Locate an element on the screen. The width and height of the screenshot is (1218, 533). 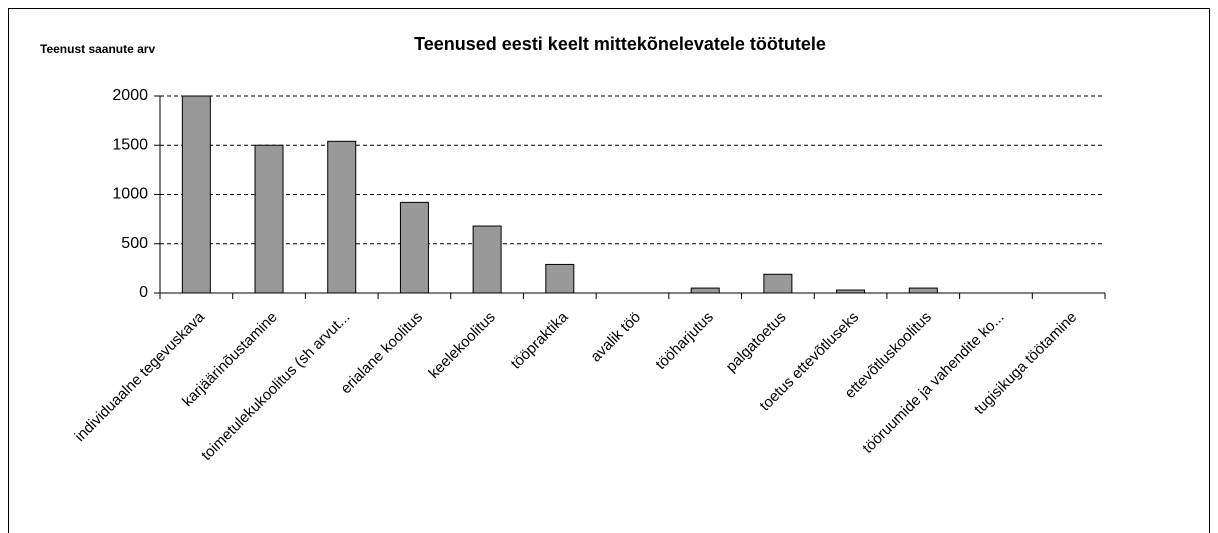
y-tick-label: 0 is located at coordinates (143, 292).